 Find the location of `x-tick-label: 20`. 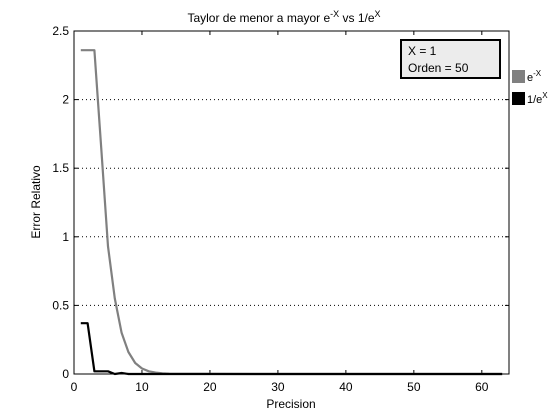

x-tick-label: 20 is located at coordinates (210, 387).